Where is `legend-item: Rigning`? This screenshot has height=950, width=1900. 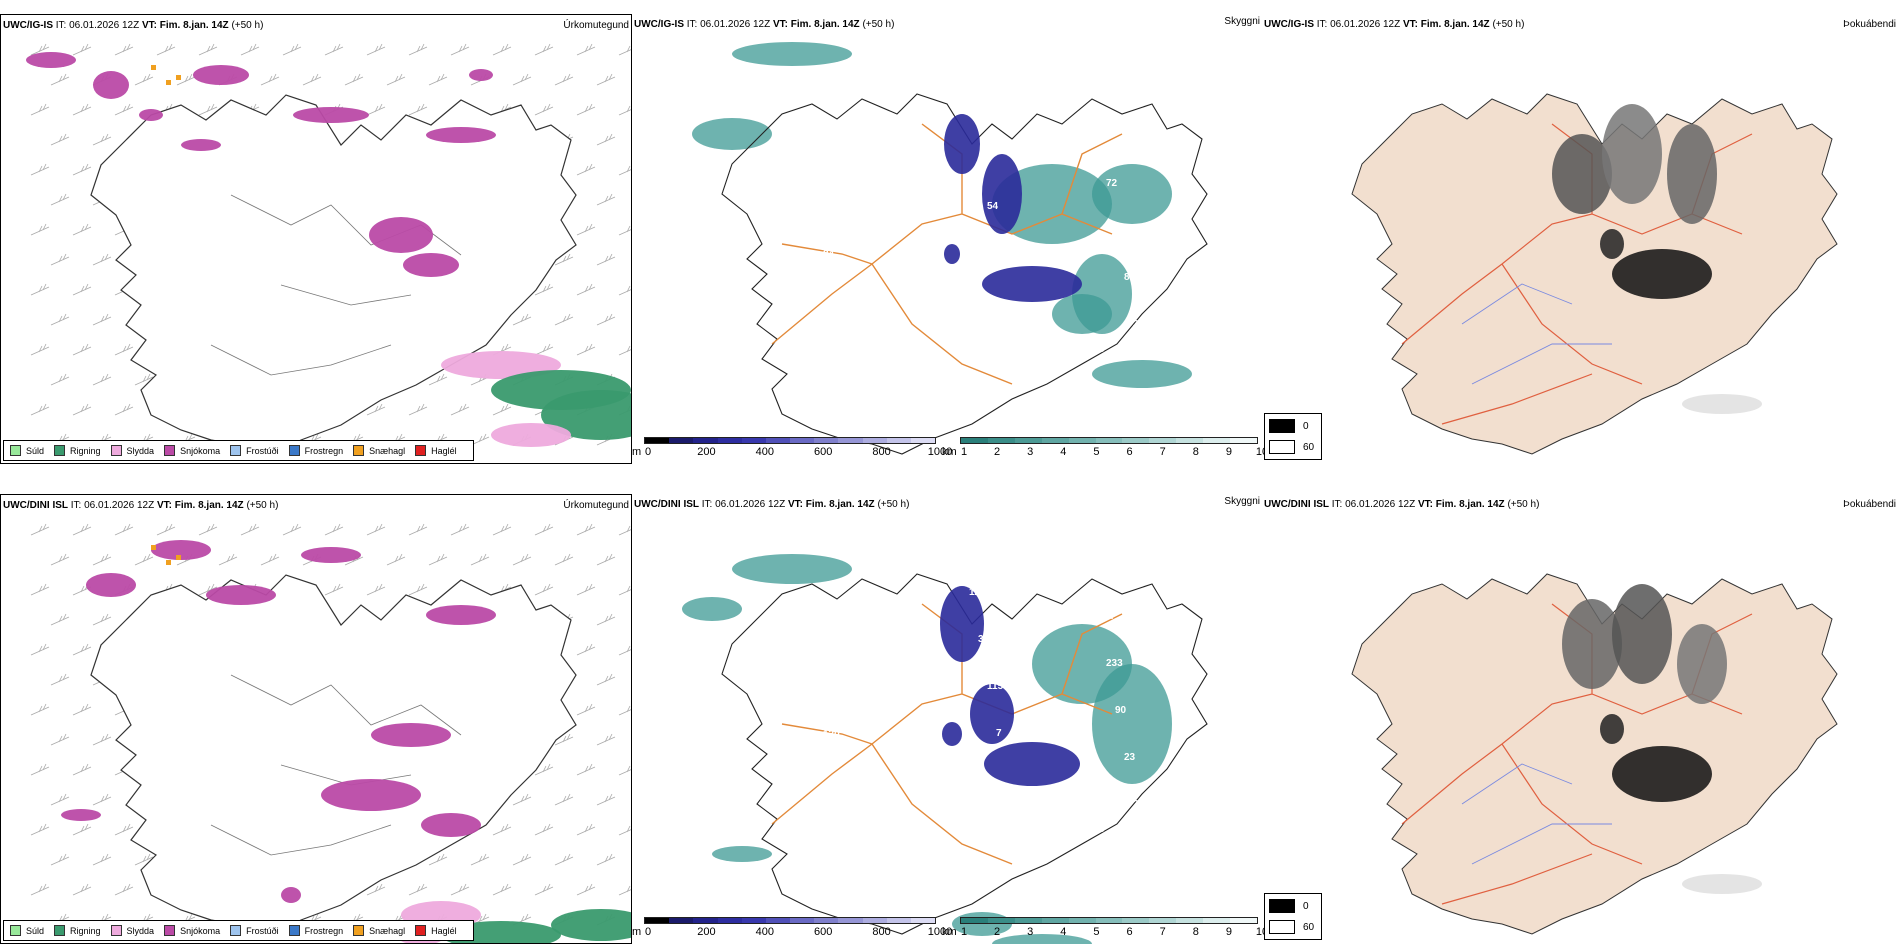
legend-item: Rigning is located at coordinates (77, 930).